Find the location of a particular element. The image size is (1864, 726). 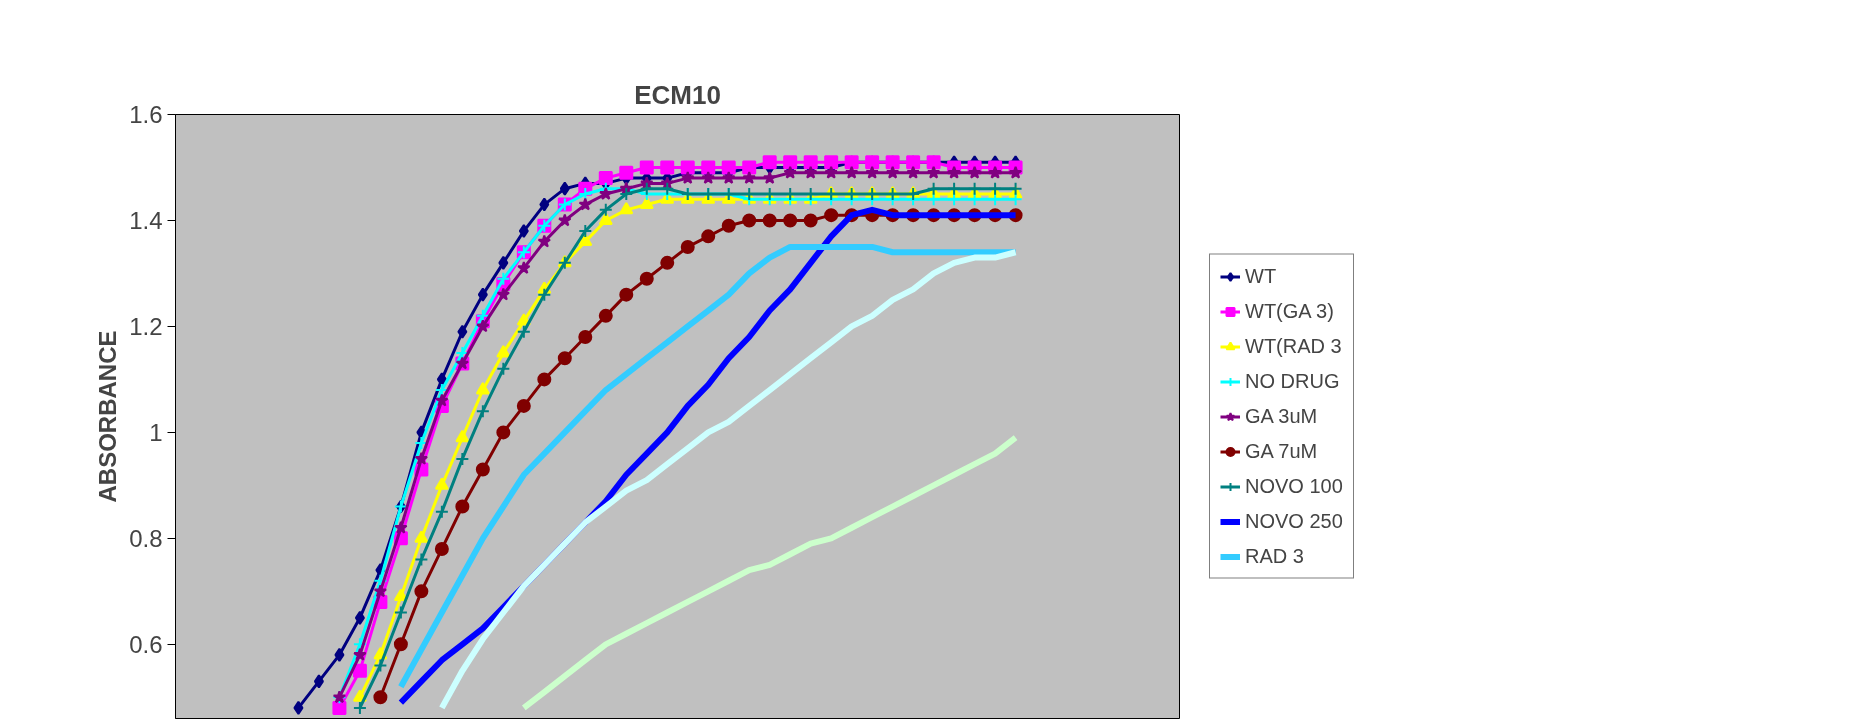

legend-label: NOVO 100 is located at coordinates (1294, 486).